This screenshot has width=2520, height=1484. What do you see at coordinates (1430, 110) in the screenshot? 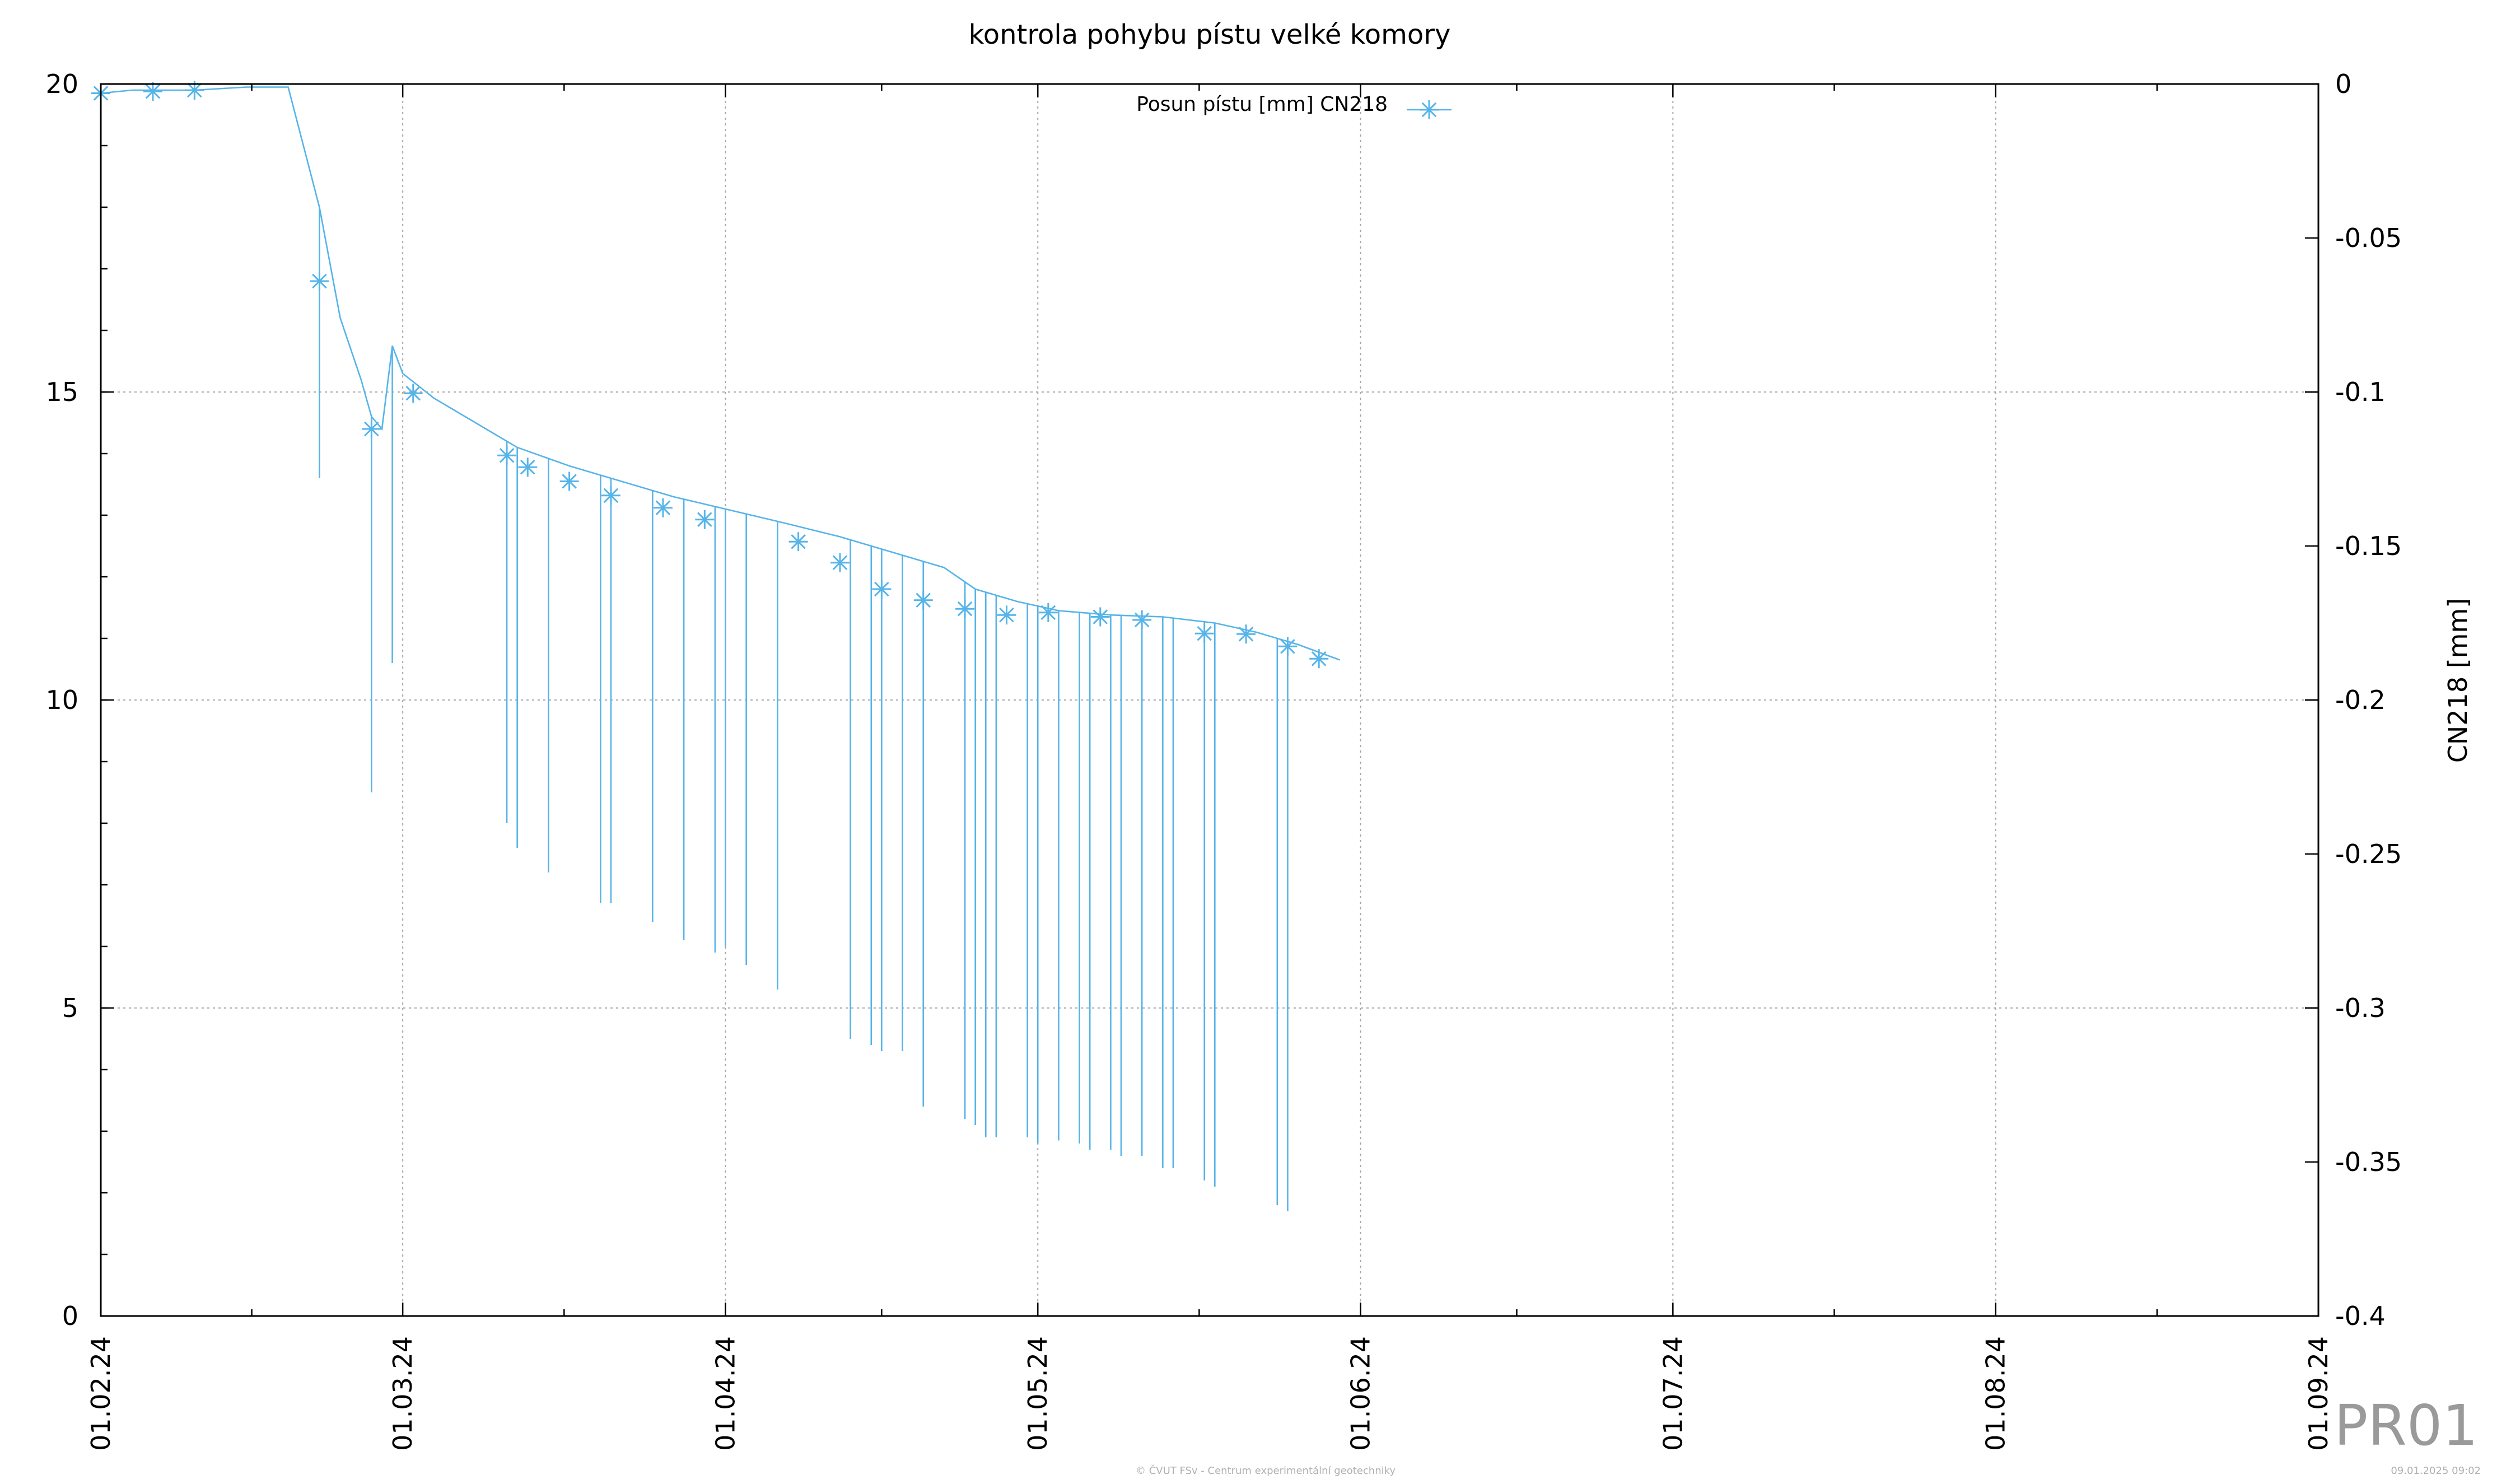
I see `legend-marker` at bounding box center [1430, 110].